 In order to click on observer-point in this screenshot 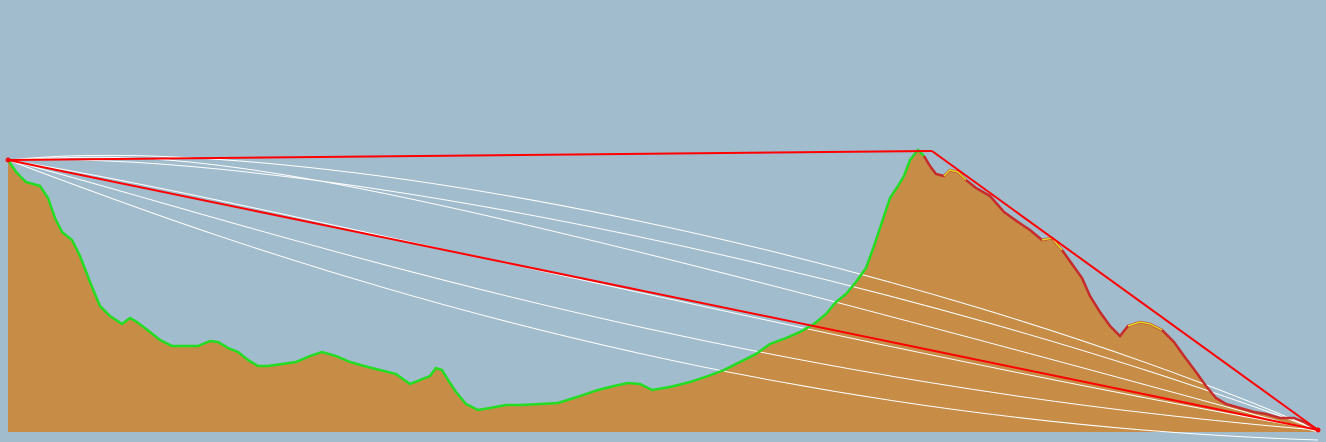, I will do `click(8, 160)`.